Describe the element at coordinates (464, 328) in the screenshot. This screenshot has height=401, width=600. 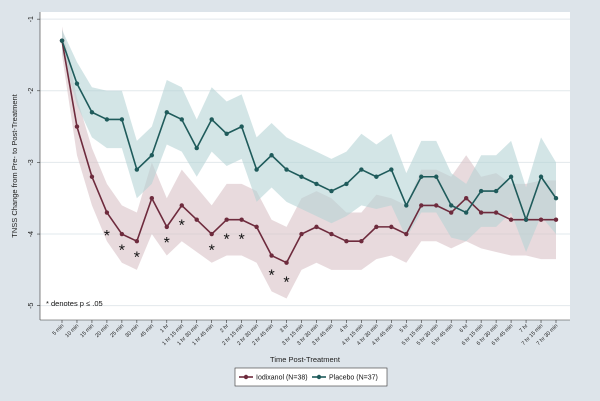
I see `x-tick-label: 6 hr` at that location.